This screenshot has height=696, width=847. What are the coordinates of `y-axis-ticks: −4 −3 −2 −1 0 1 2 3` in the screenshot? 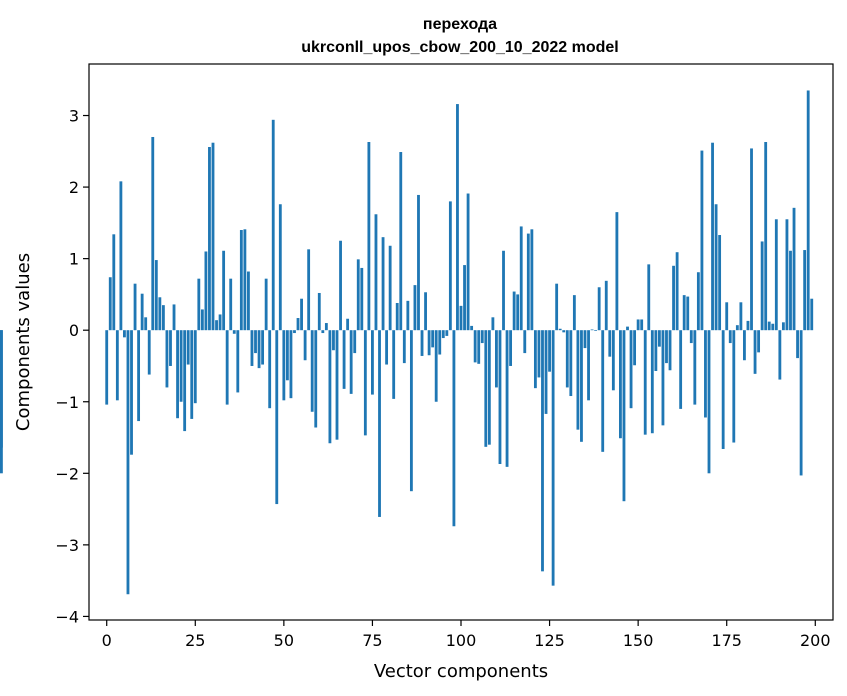 It's located at (72, 366).